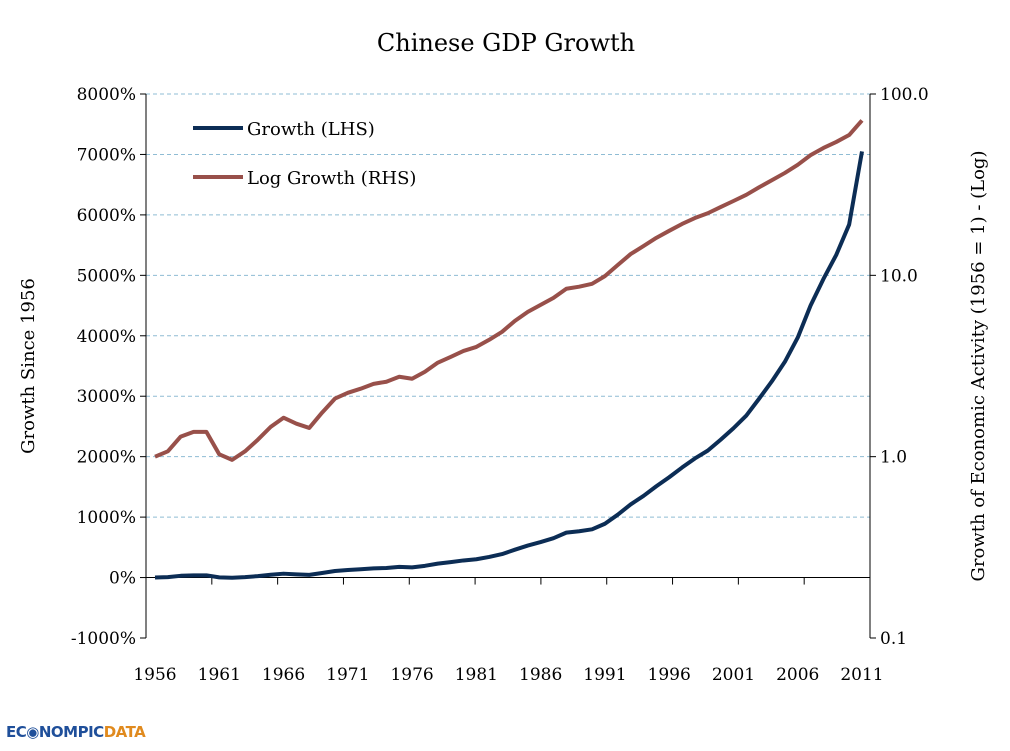  Describe the element at coordinates (411, 675) in the screenshot. I see `x-tick-label: 1976` at that location.